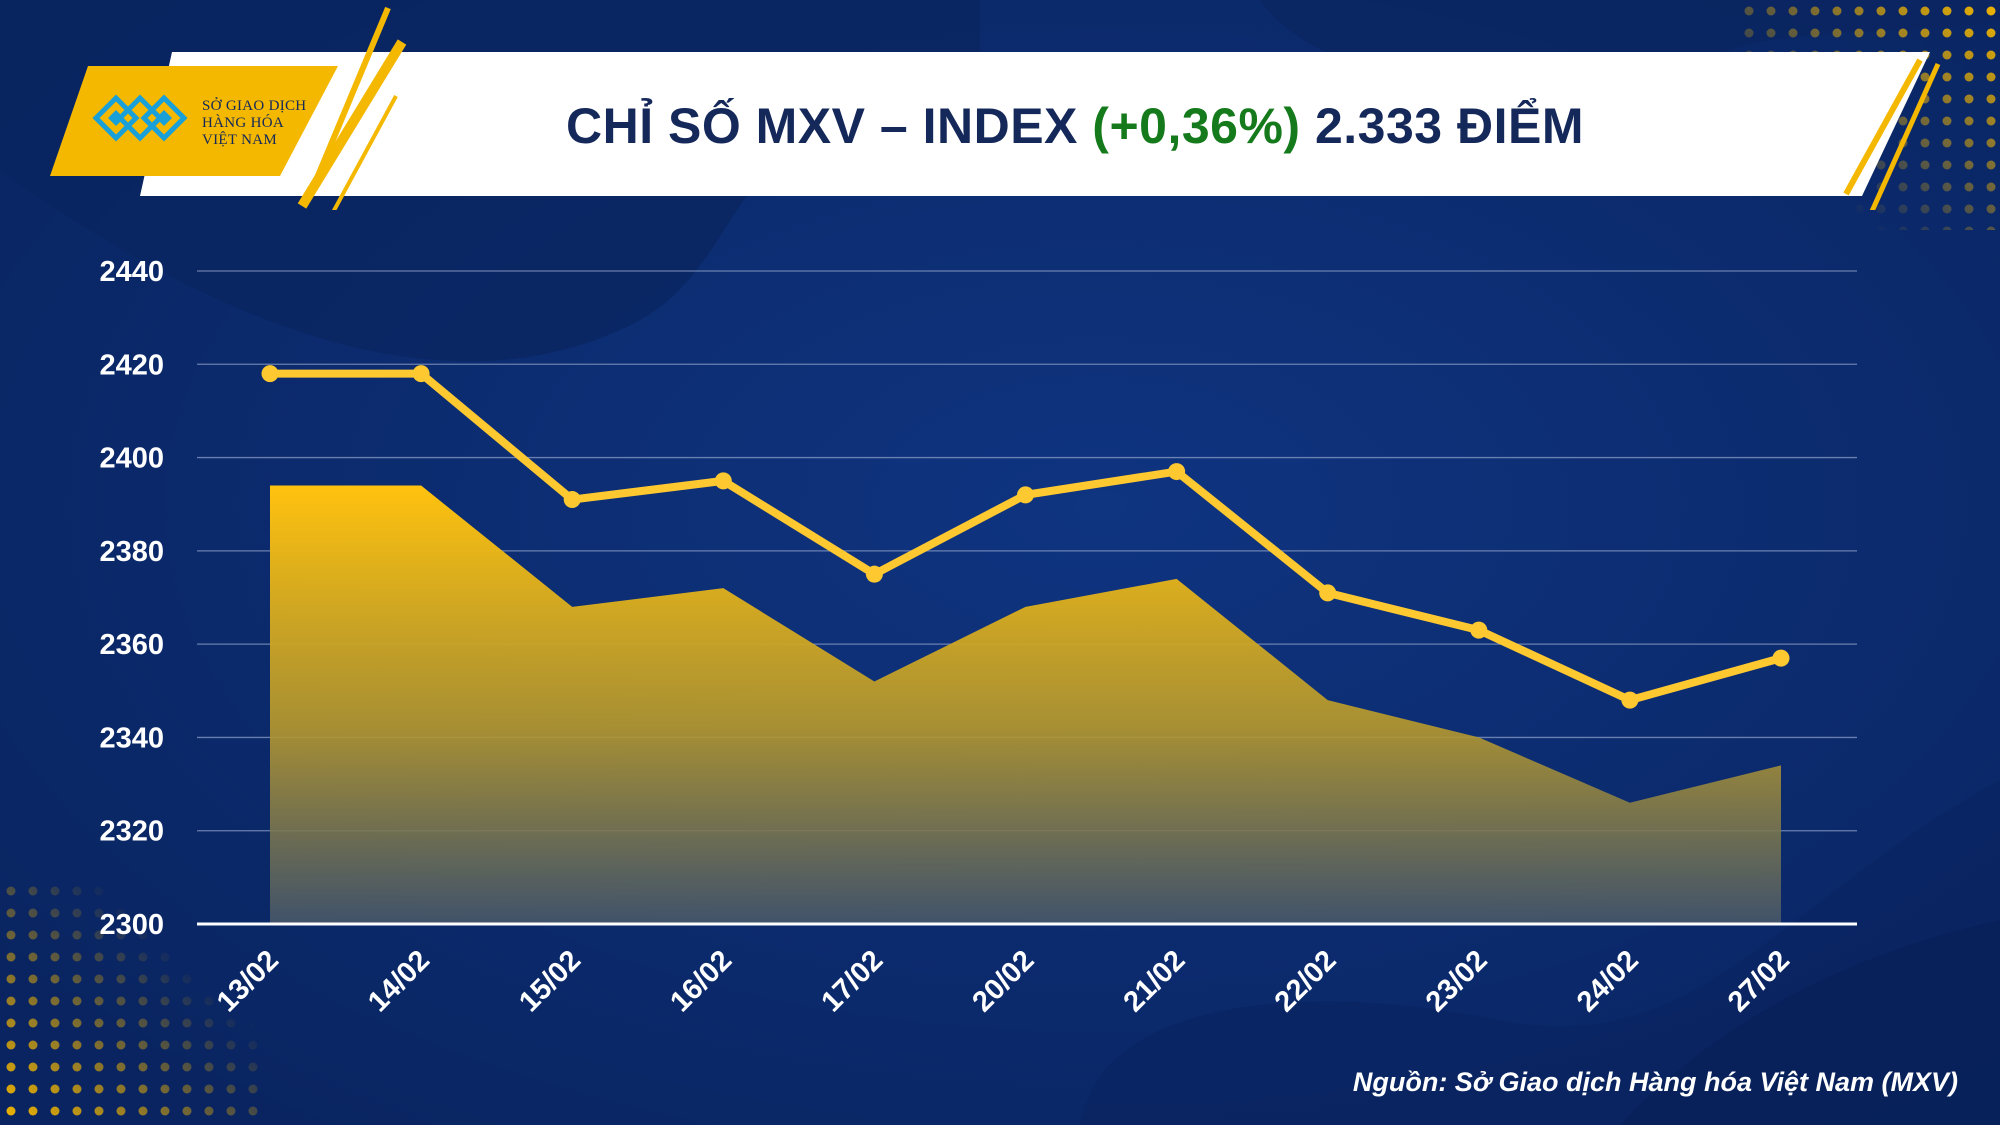 Image resolution: width=2000 pixels, height=1125 pixels. I want to click on data-point-20/02, so click(1025, 495).